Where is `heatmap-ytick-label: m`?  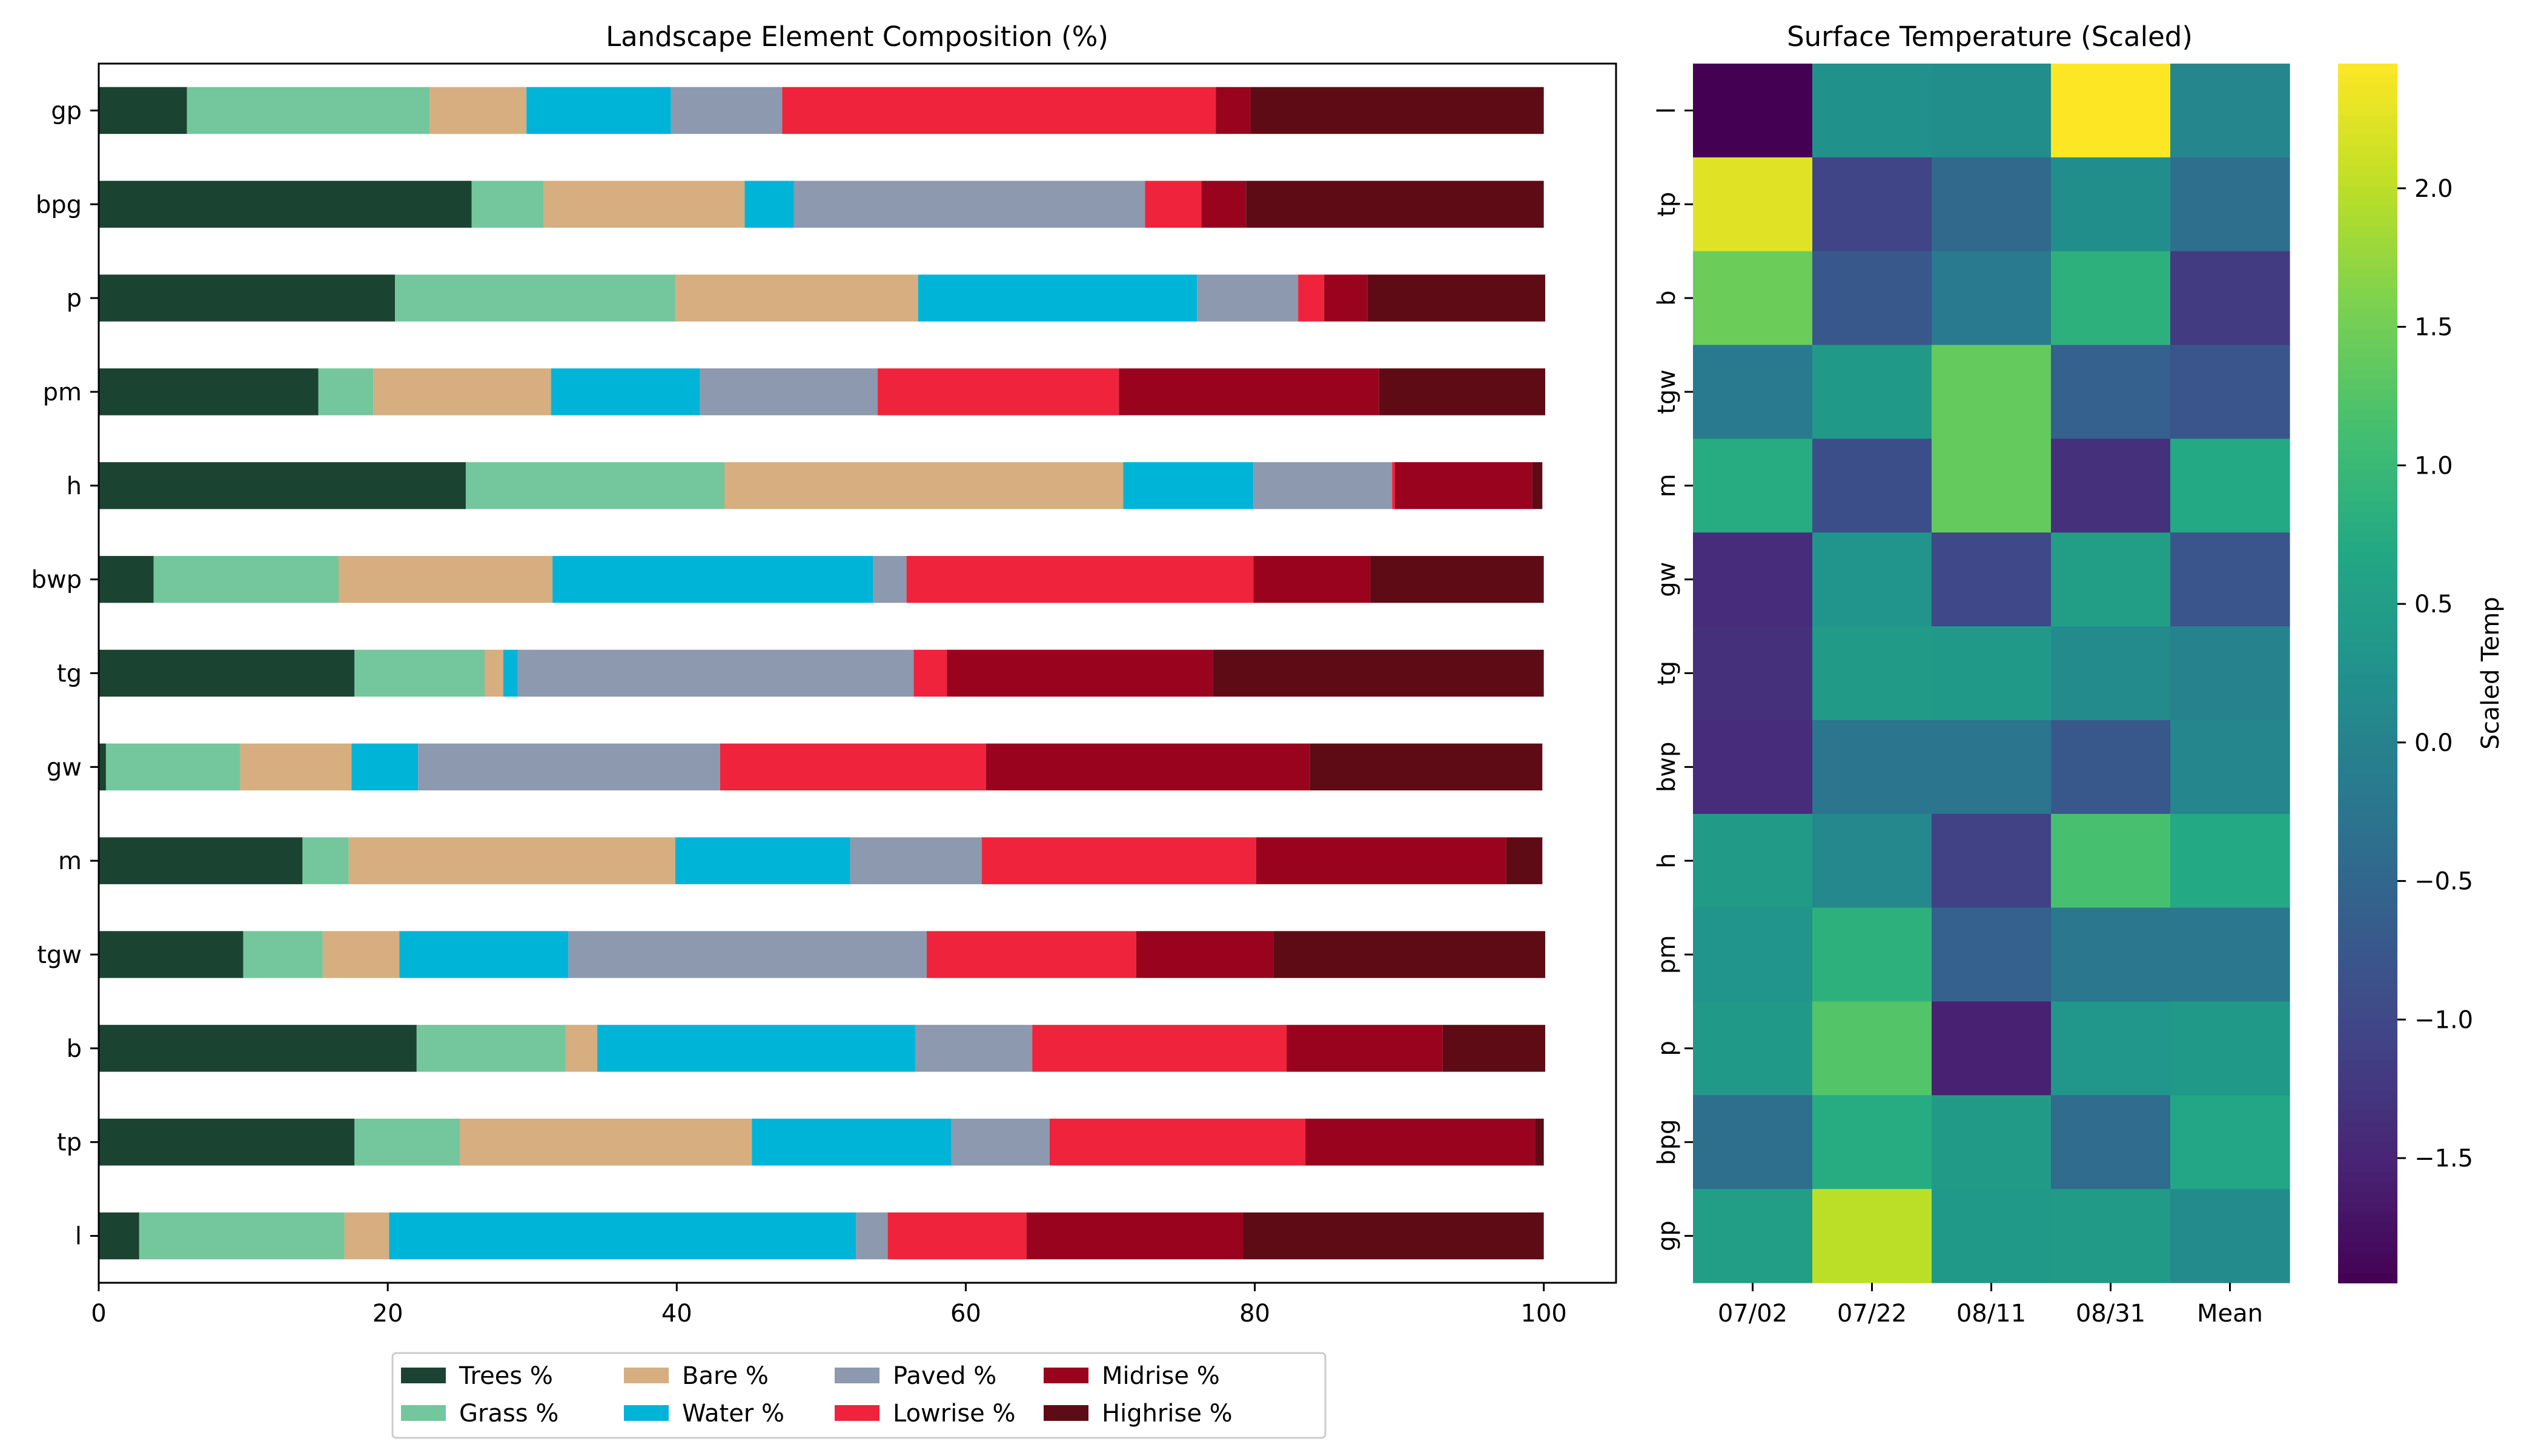
heatmap-ytick-label: m is located at coordinates (1667, 485).